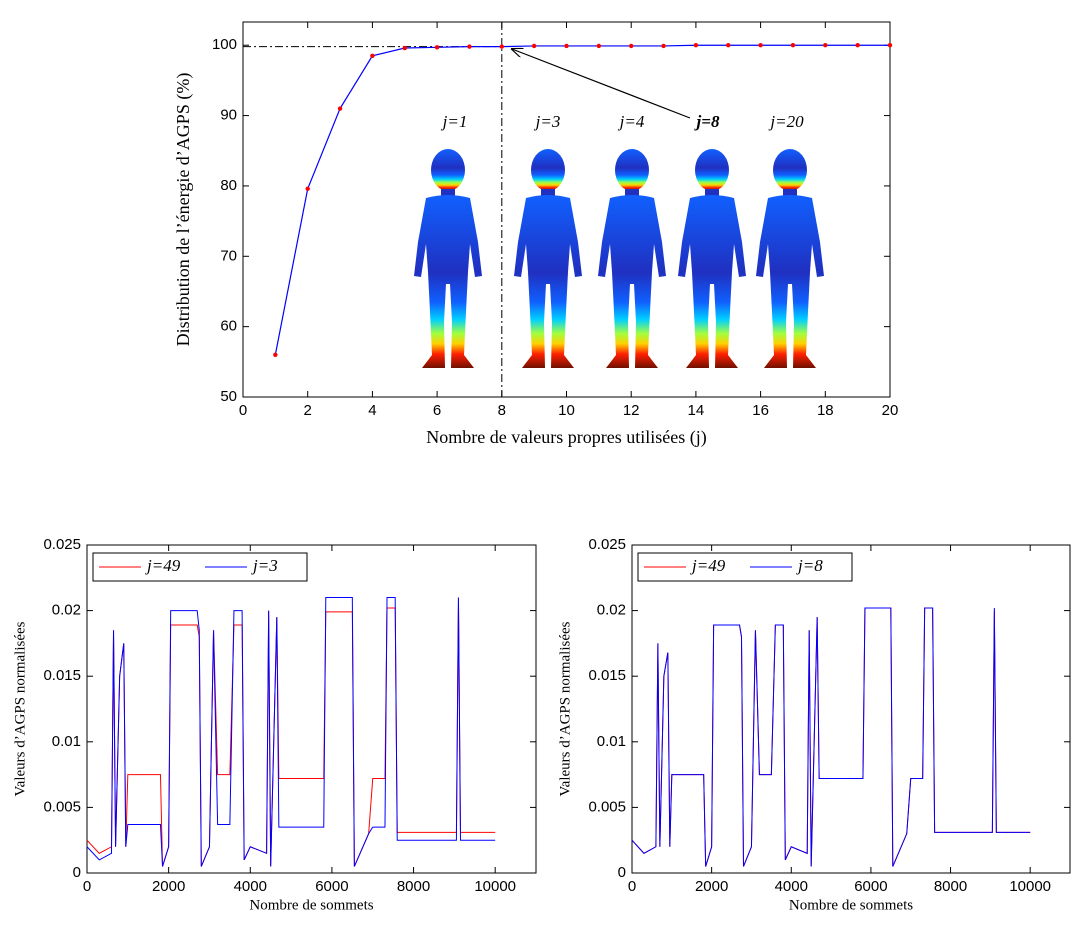 The image size is (1076, 925). What do you see at coordinates (228, 255) in the screenshot?
I see `y-tick-label: 70` at bounding box center [228, 255].